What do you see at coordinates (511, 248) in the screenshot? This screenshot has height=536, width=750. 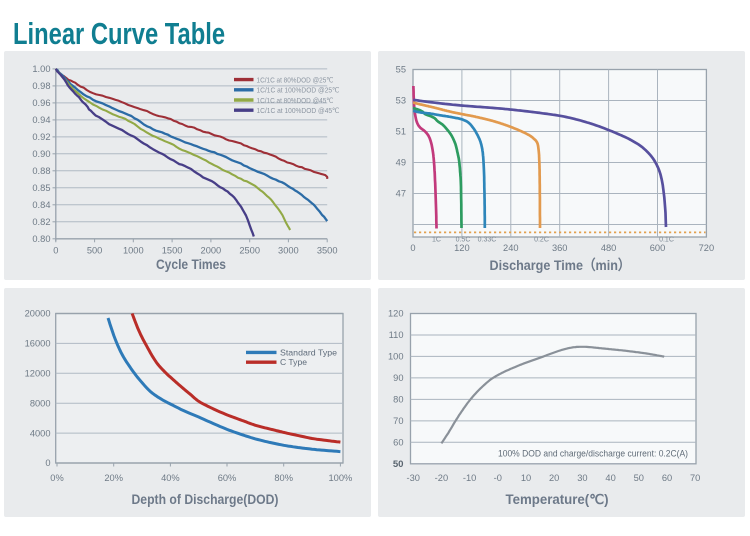 I see `svg-text: 240` at bounding box center [511, 248].